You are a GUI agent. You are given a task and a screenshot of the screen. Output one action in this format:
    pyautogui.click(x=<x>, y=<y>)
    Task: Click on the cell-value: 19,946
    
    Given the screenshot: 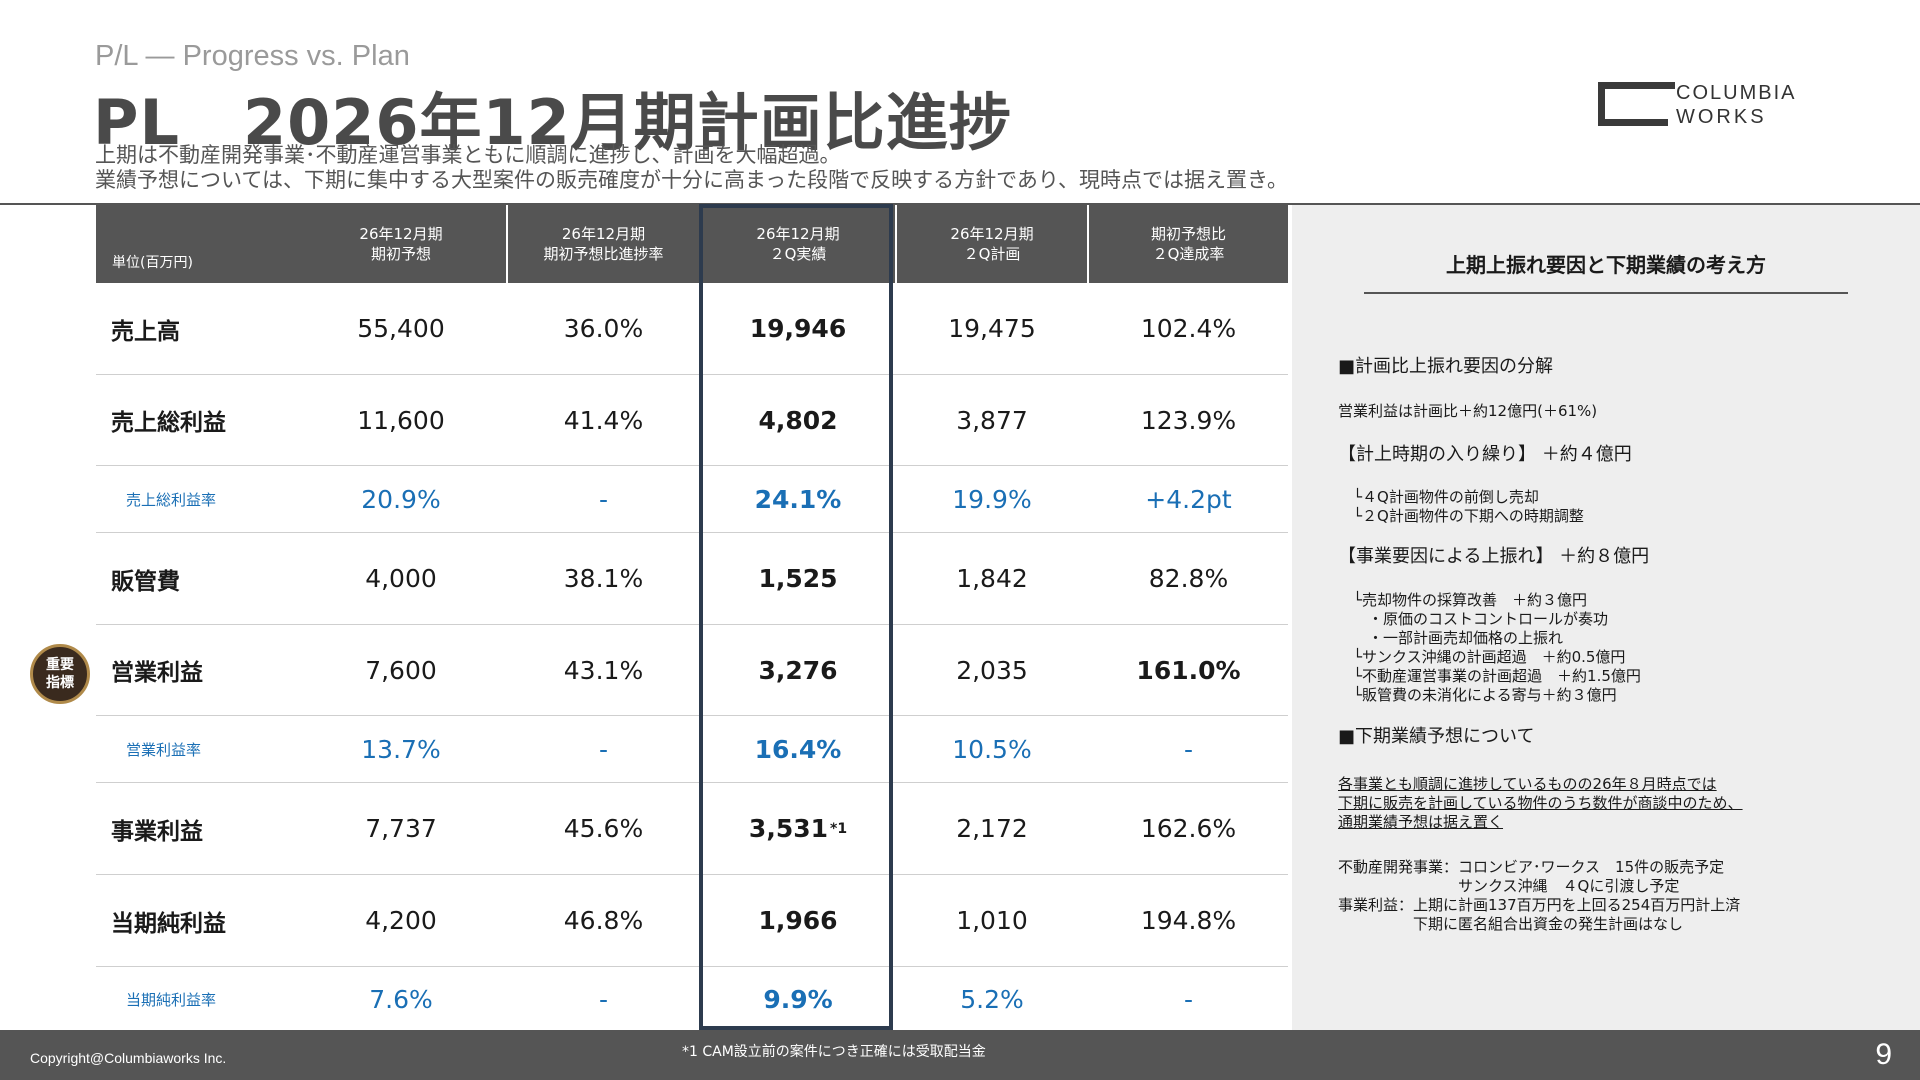 What is the action you would take?
    pyautogui.click(x=798, y=328)
    